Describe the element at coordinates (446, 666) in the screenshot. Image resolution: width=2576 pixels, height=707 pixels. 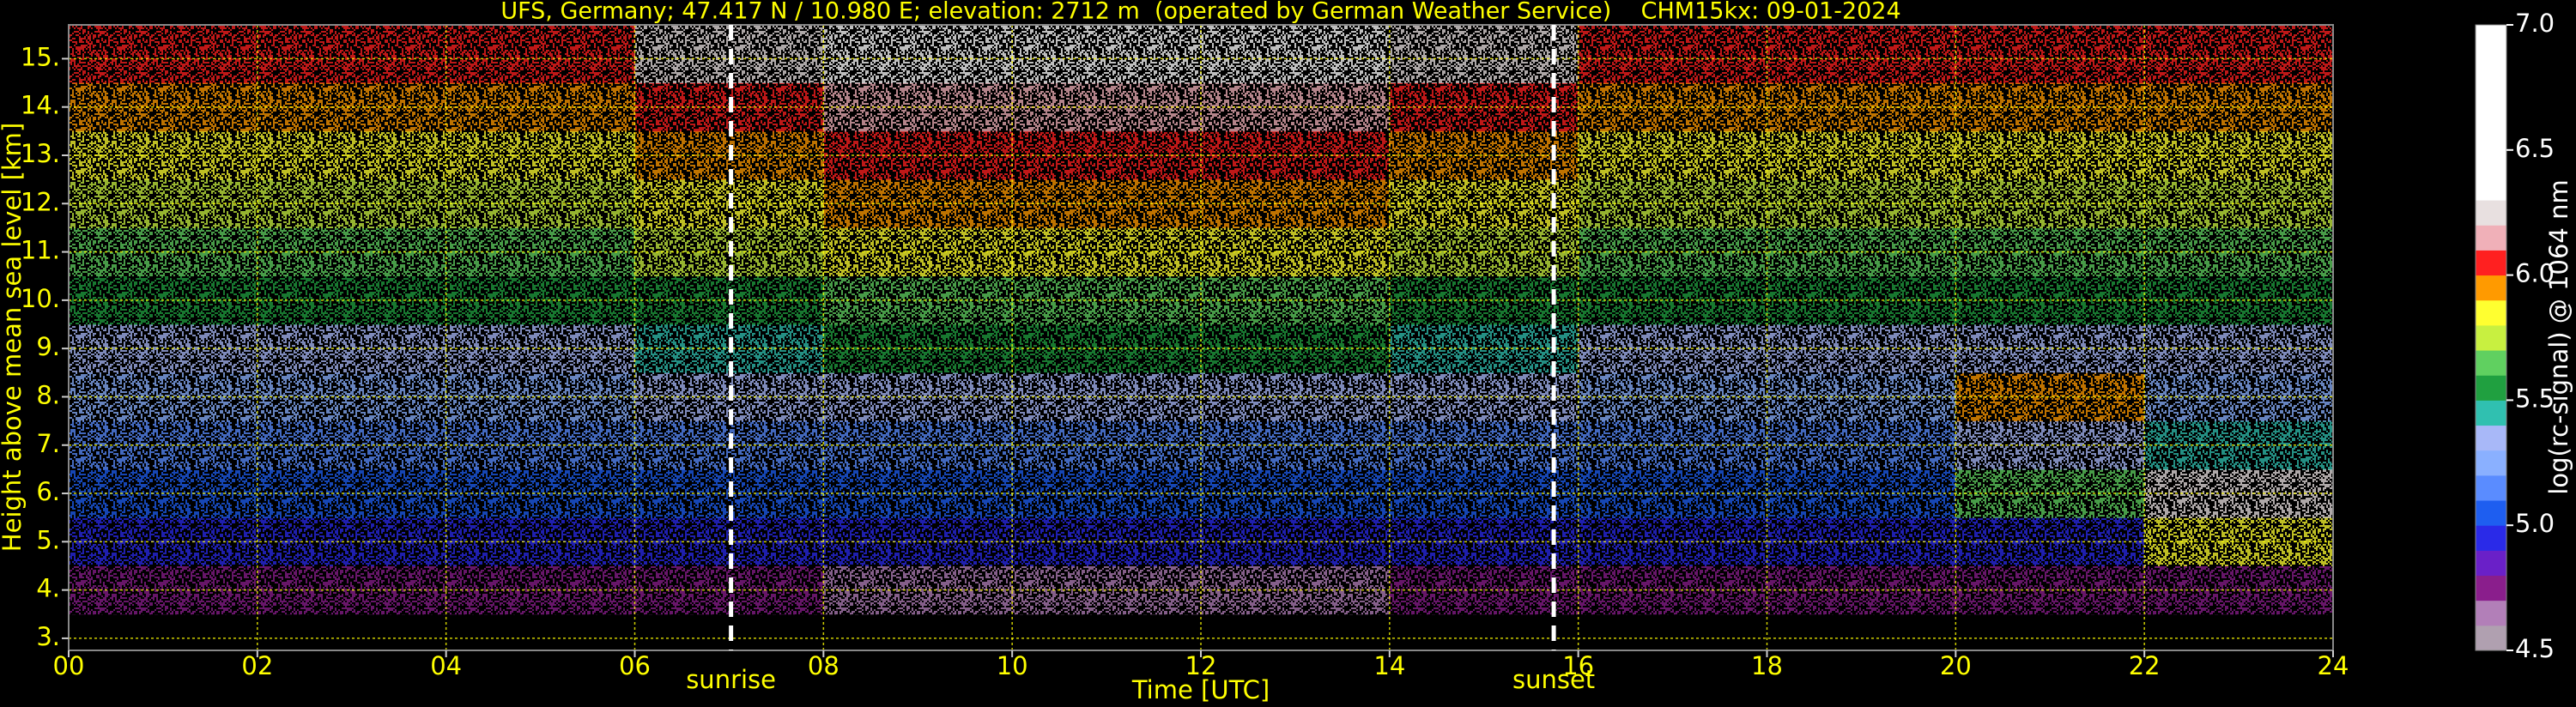
I see `x-tick-label: 04` at that location.